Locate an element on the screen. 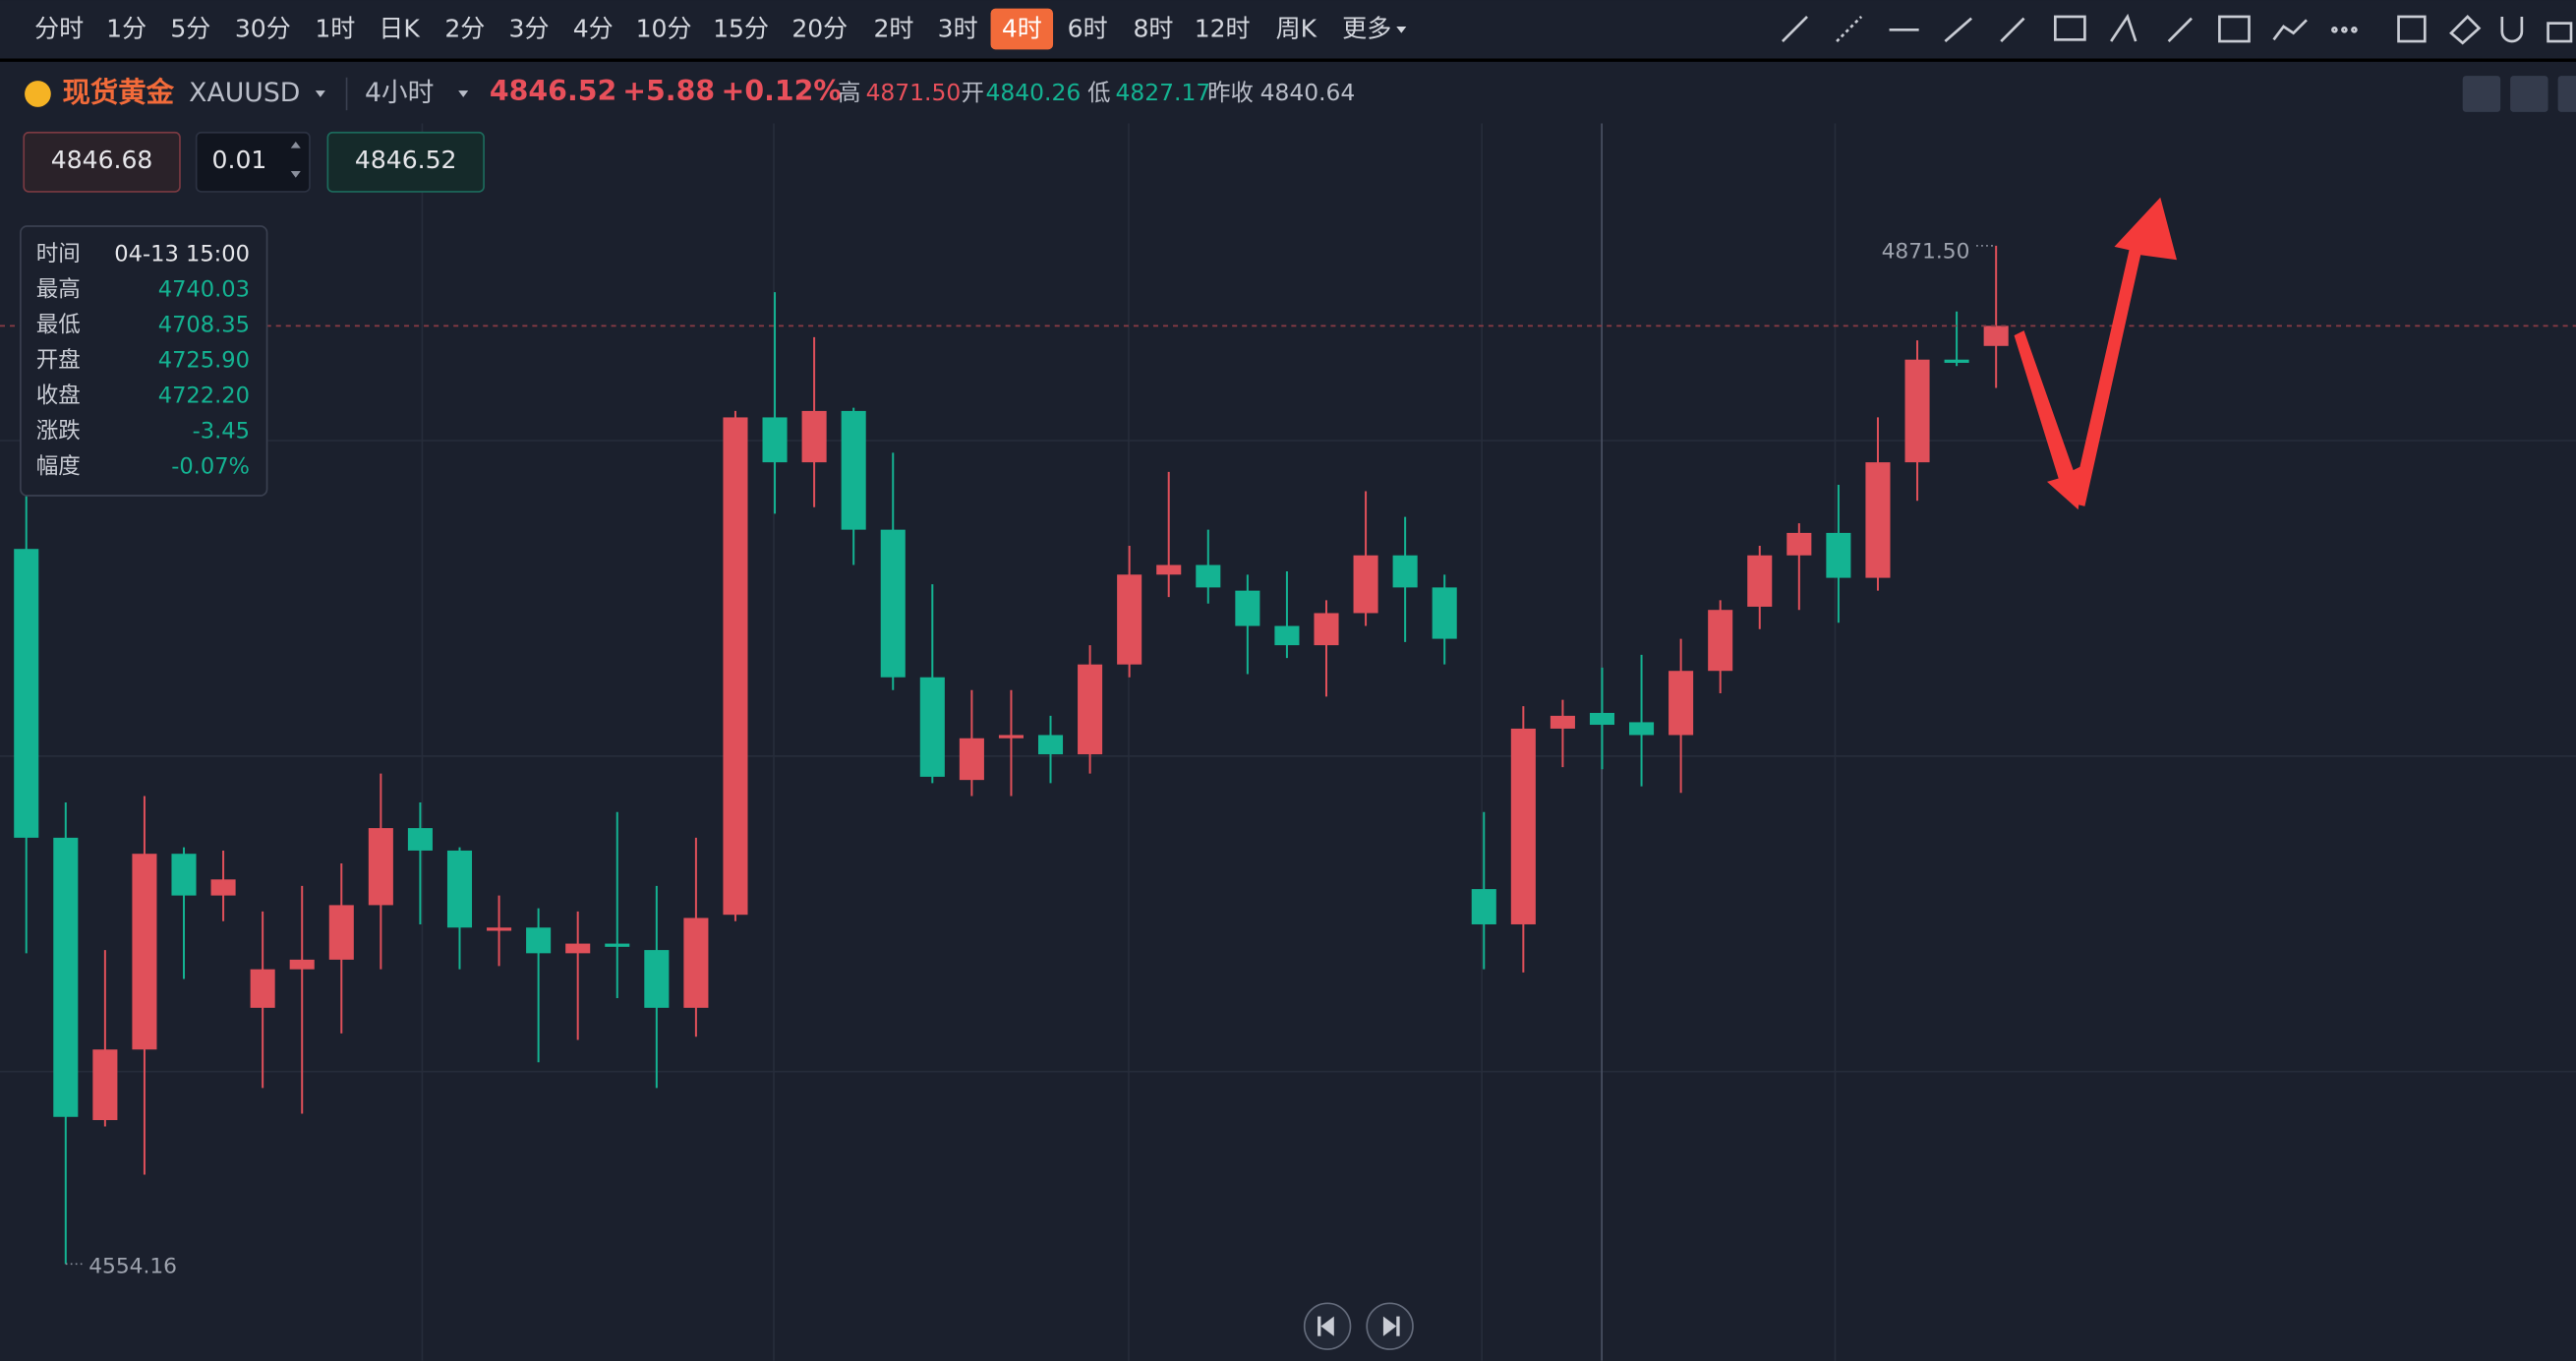 This screenshot has height=1361, width=2576. annotation-arrow is located at coordinates (2124, 352).